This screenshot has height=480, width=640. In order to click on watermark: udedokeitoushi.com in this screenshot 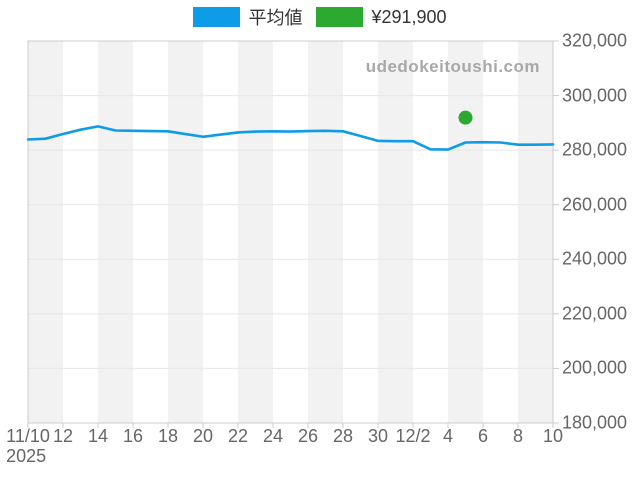, I will do `click(452, 66)`.